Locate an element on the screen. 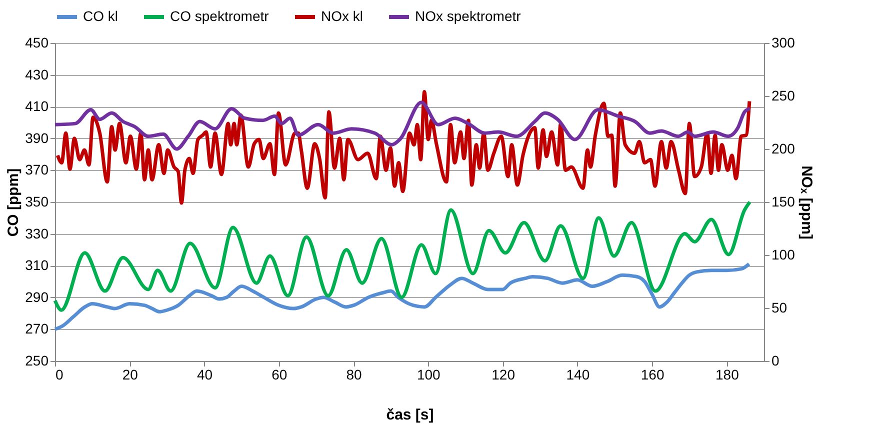  y2-tick-label: 0 is located at coordinates (776, 360).